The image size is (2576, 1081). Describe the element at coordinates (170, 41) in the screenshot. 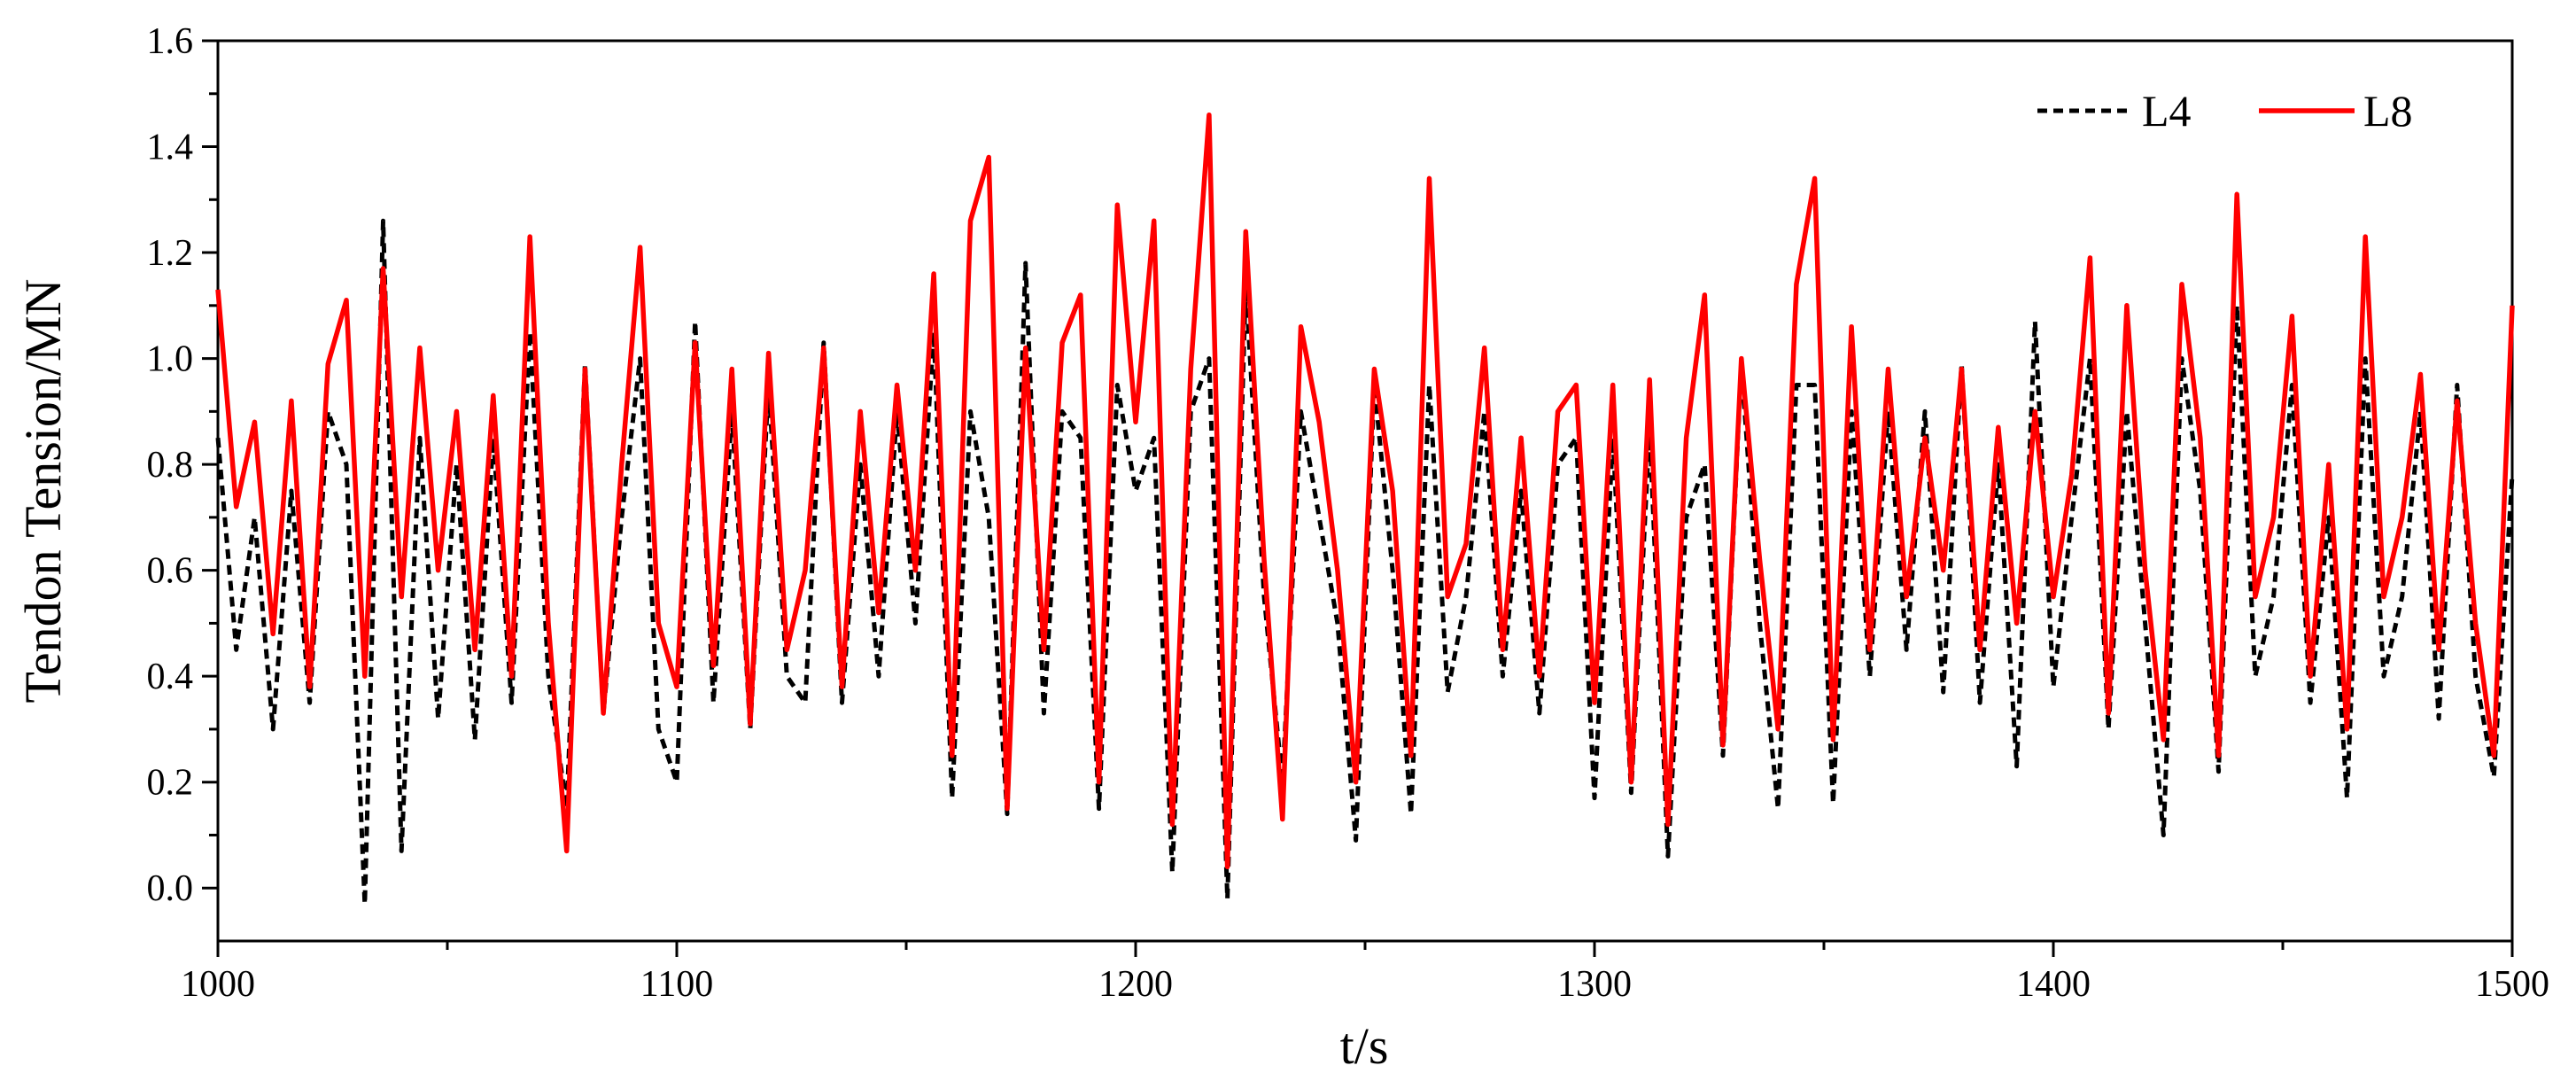

I see `y-tick-label: 1.6` at that location.